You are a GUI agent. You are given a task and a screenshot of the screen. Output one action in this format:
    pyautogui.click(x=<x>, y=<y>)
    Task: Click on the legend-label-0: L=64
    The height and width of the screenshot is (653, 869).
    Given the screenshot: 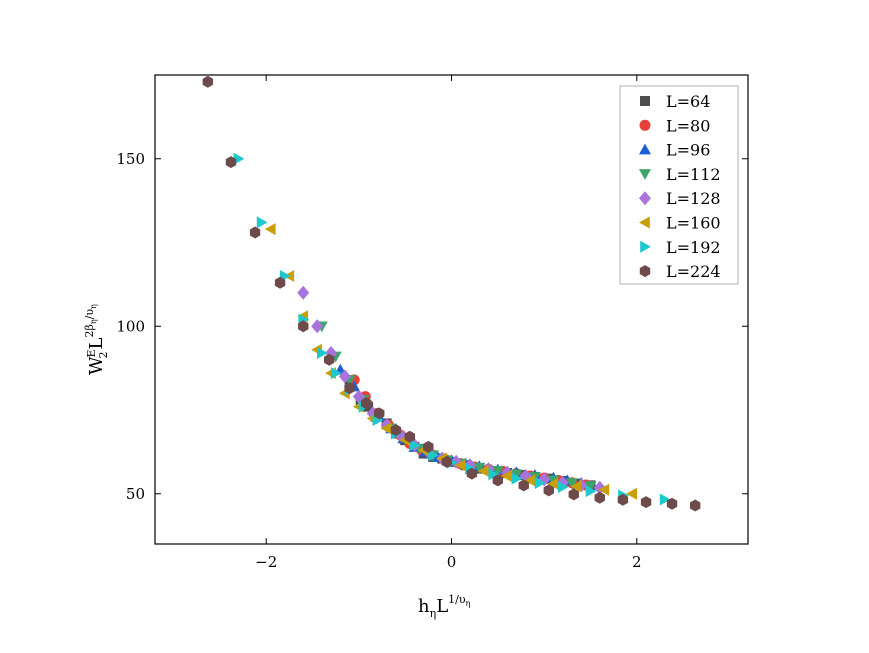 What is the action you would take?
    pyautogui.click(x=688, y=101)
    